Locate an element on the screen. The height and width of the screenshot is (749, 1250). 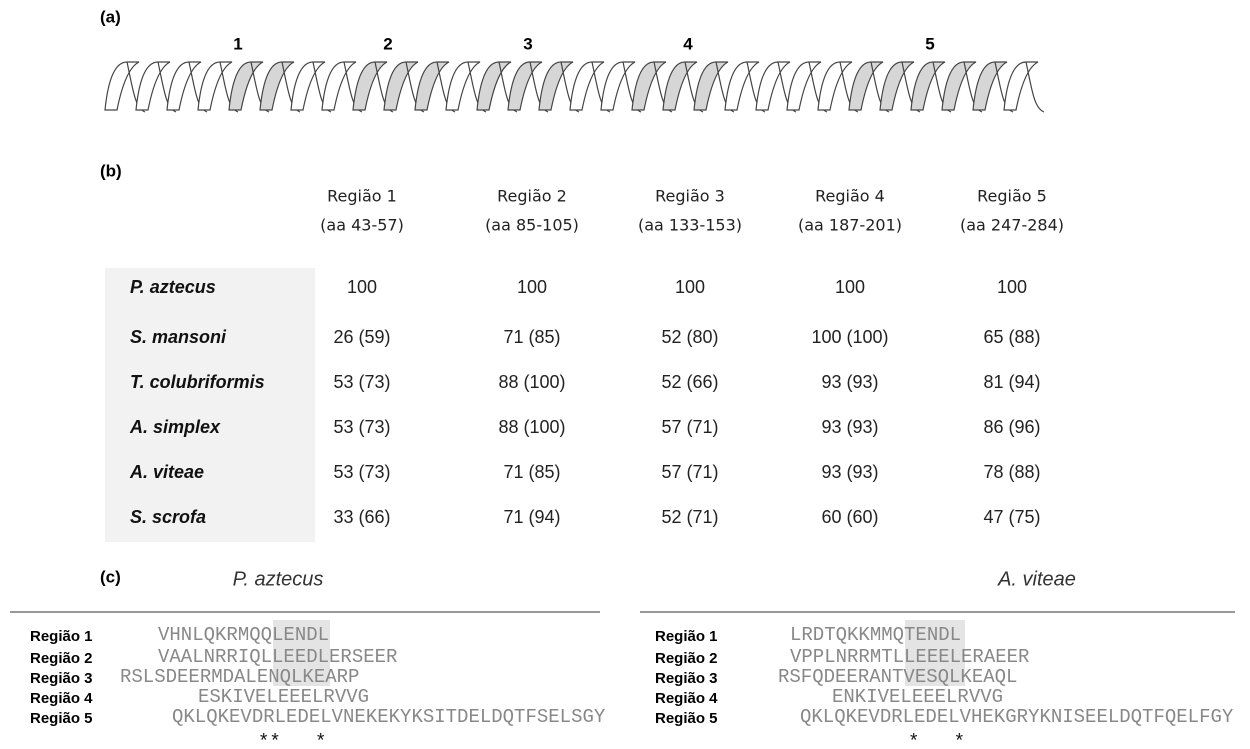
sequence: RSLSDEERMDALENQLKEARP is located at coordinates (239, 677).